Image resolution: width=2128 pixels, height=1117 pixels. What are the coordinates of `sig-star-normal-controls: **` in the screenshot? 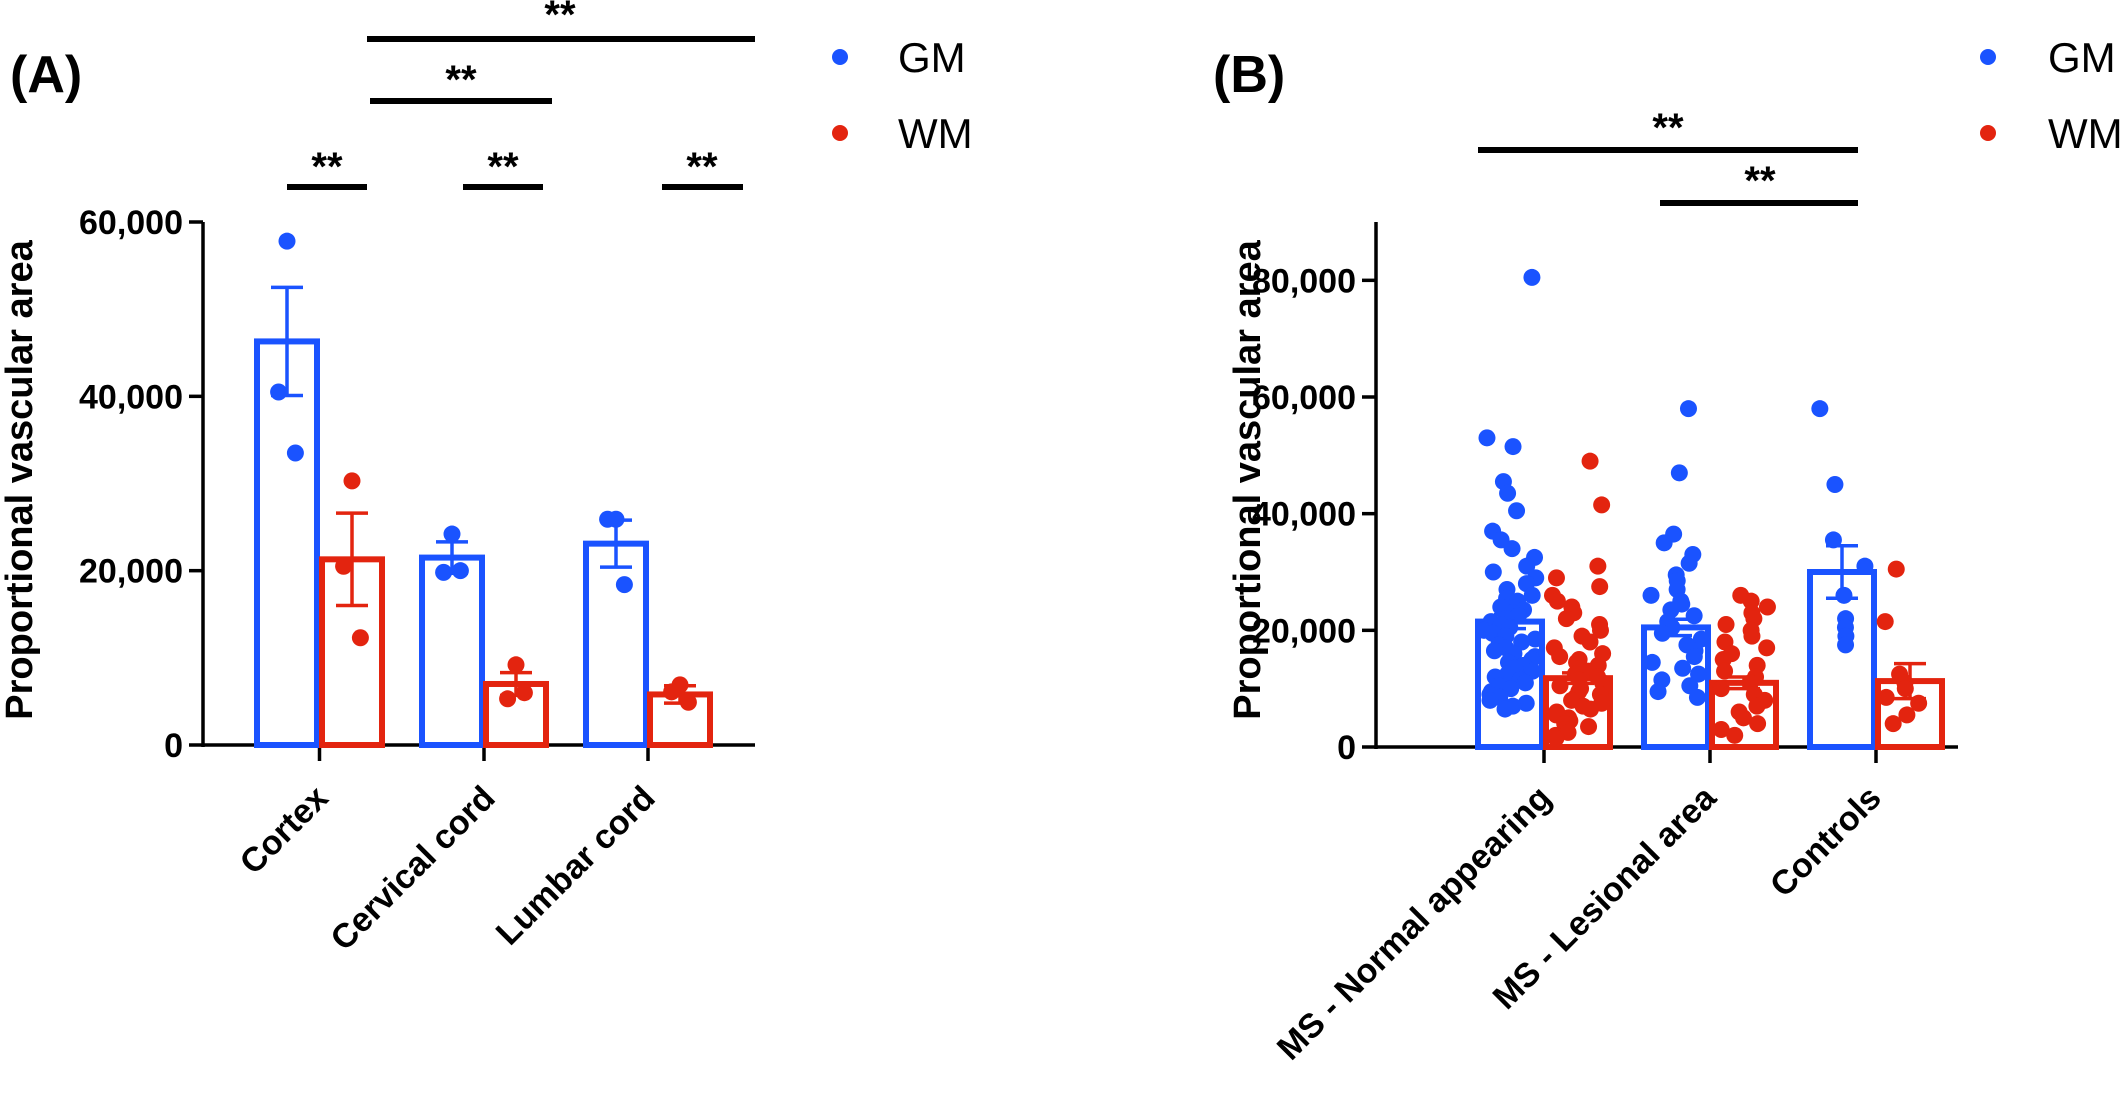 It's located at (1668, 128).